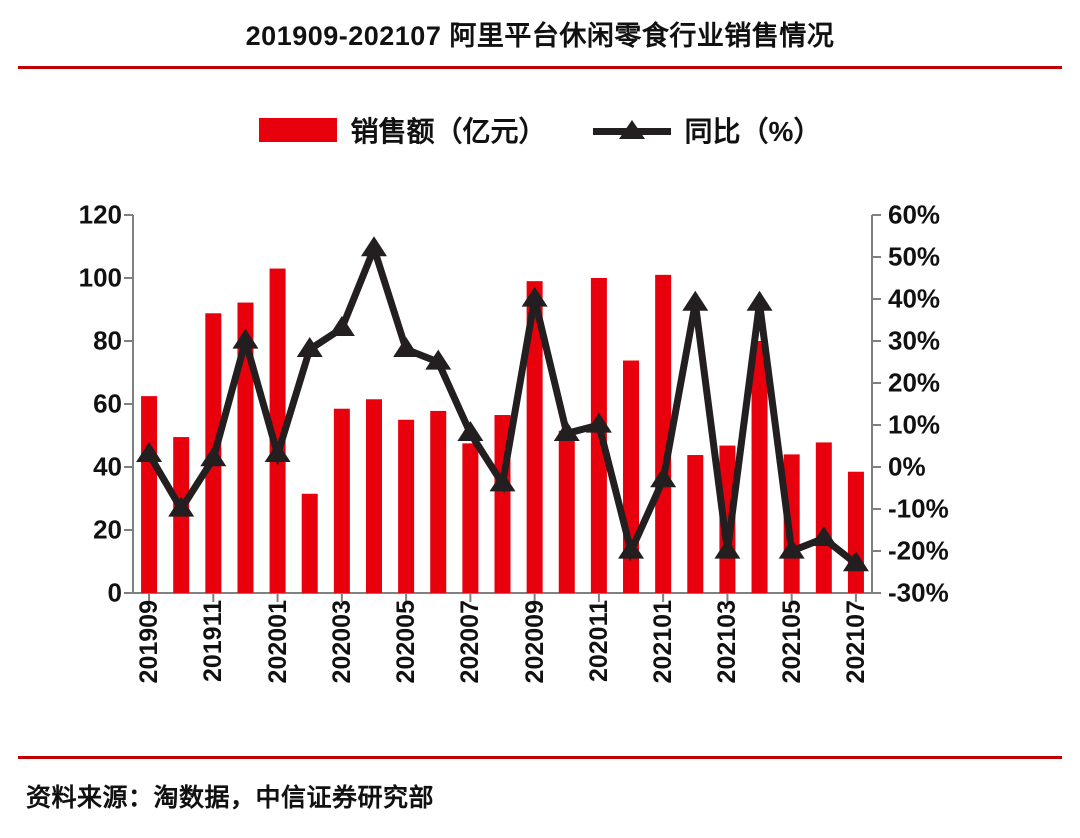  Describe the element at coordinates (914, 298) in the screenshot. I see `y-axis-right-tick: 40%` at that location.